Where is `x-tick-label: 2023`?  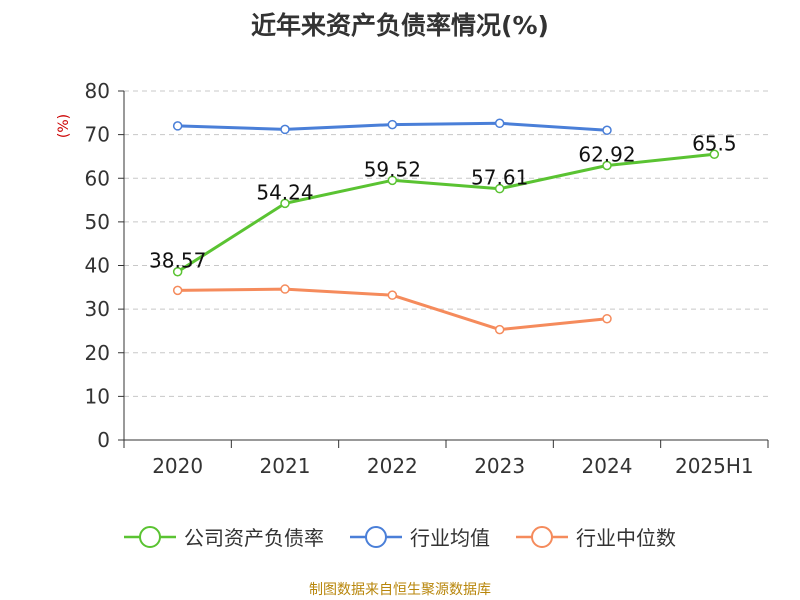 x-tick-label: 2023 is located at coordinates (499, 466).